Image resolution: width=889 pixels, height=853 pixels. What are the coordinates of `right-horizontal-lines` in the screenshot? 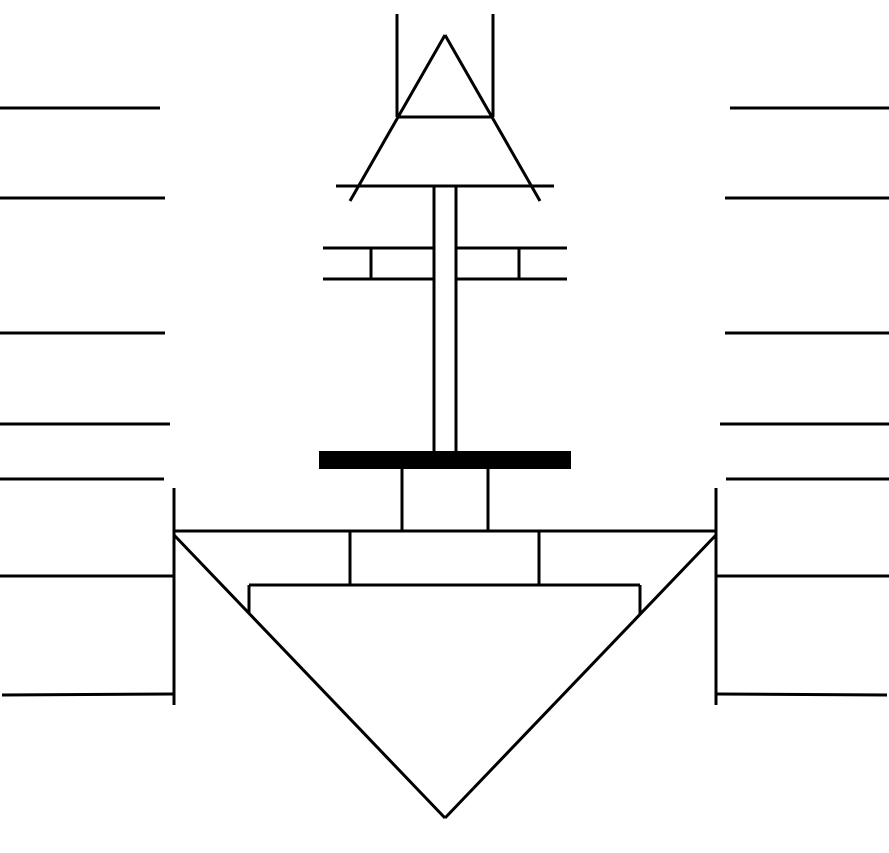 It's located at (802, 401).